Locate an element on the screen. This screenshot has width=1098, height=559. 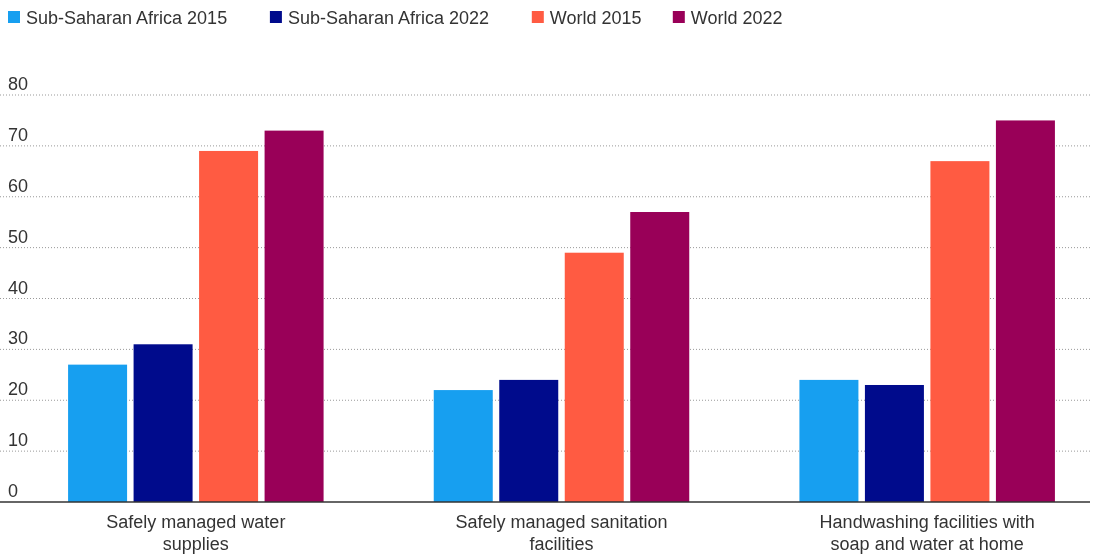
legend-label: Sub-Saharan Africa 2015 is located at coordinates (127, 18).